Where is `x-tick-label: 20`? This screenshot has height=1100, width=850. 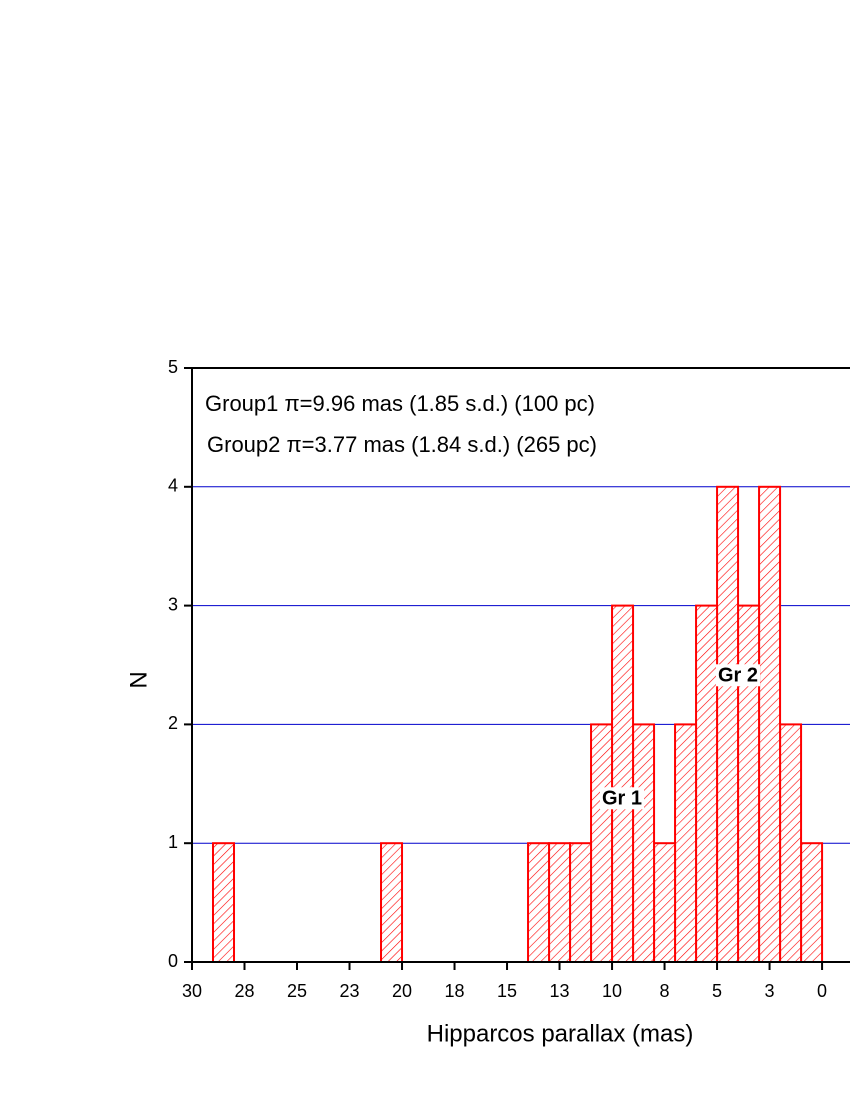 x-tick-label: 20 is located at coordinates (402, 991).